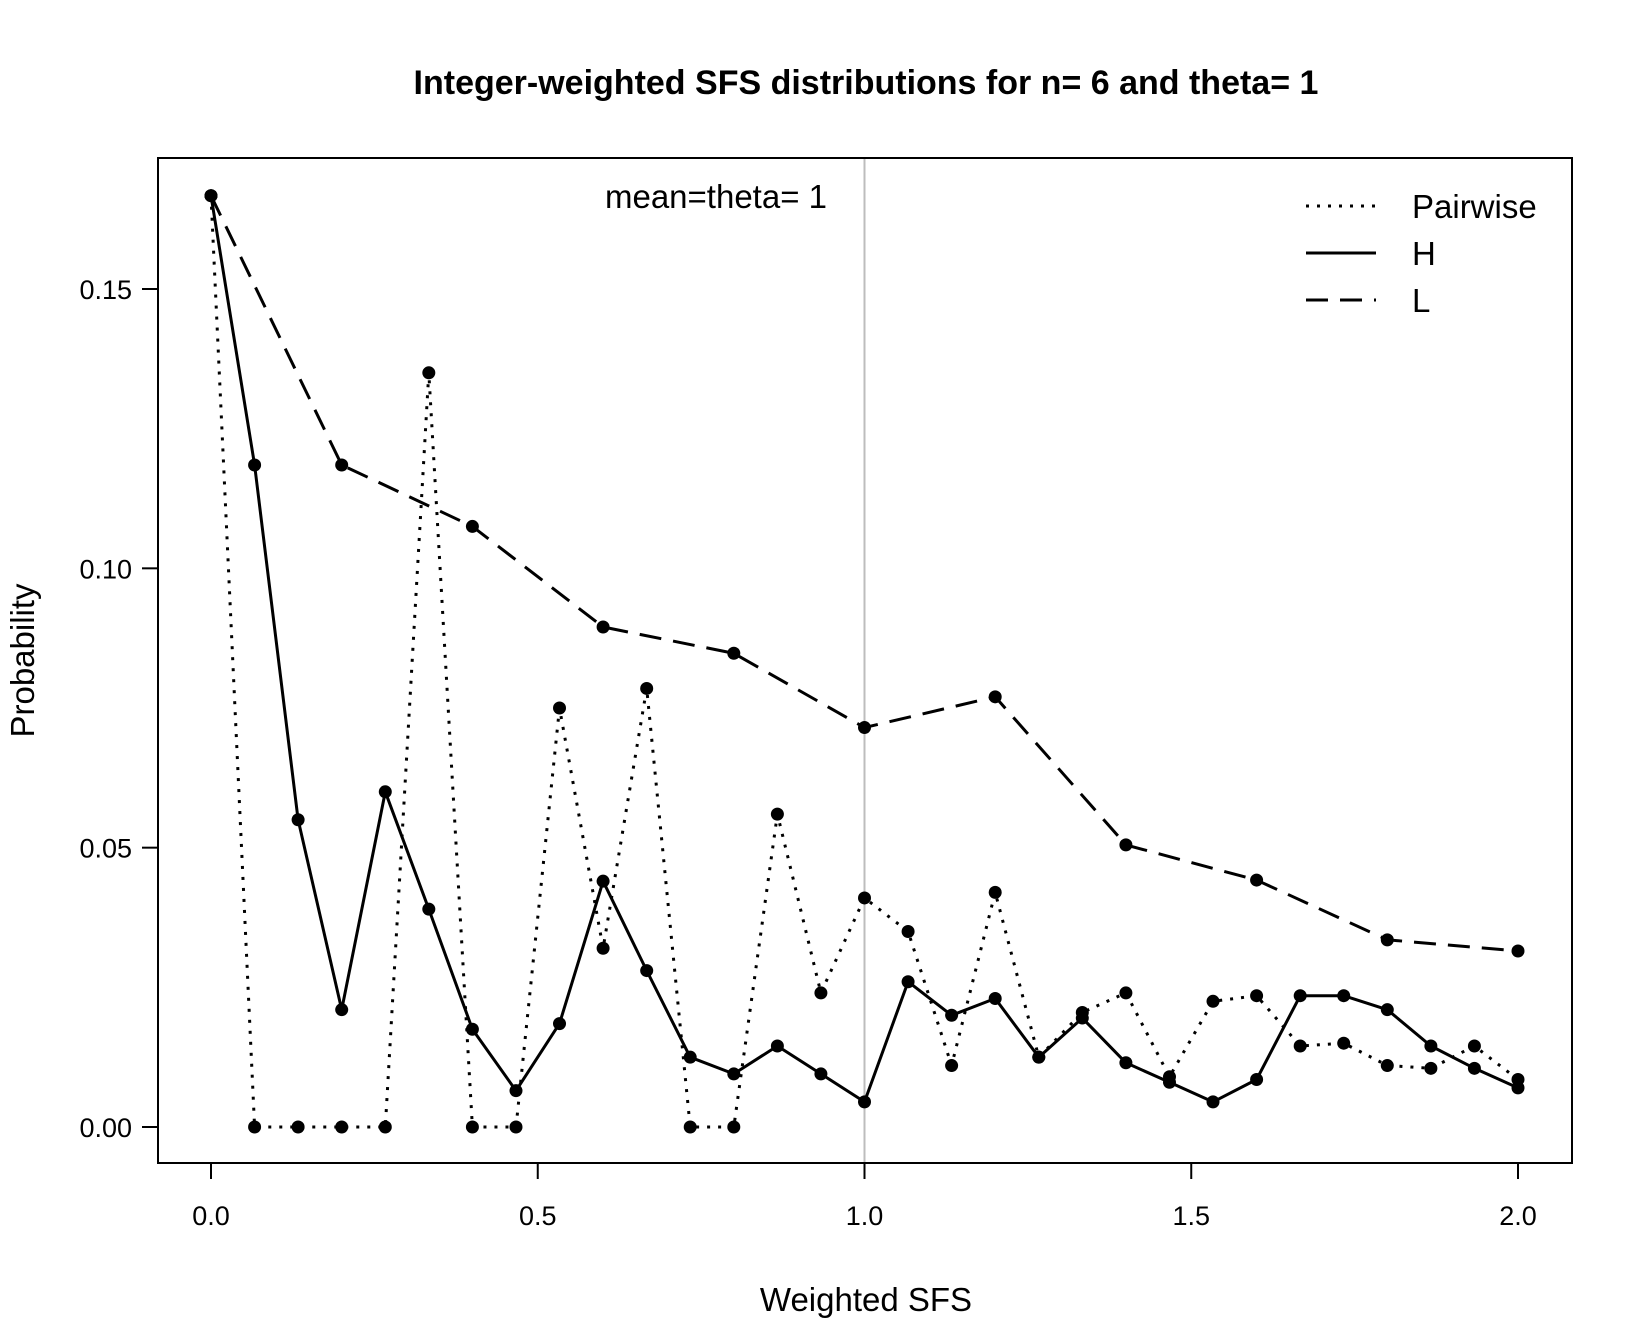 This screenshot has width=1632, height=1344. Describe the element at coordinates (22, 660) in the screenshot. I see `y-axis-label: Probability` at that location.